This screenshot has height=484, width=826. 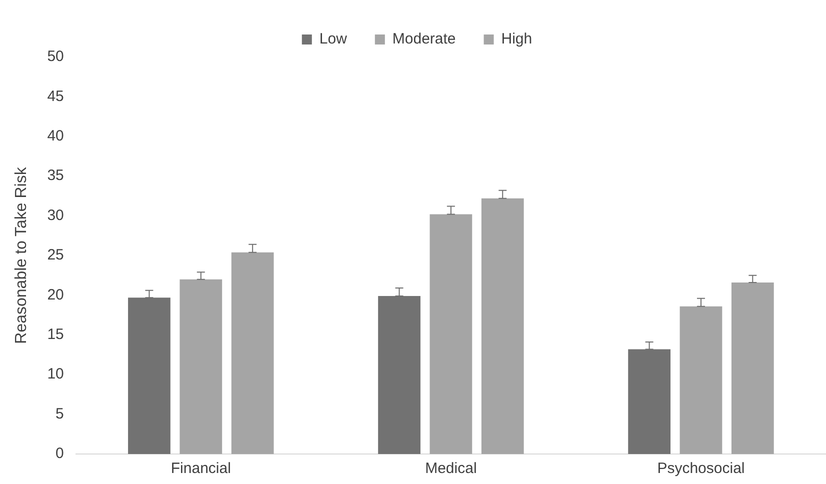 What do you see at coordinates (55, 96) in the screenshot?
I see `y-tick-label: 45` at bounding box center [55, 96].